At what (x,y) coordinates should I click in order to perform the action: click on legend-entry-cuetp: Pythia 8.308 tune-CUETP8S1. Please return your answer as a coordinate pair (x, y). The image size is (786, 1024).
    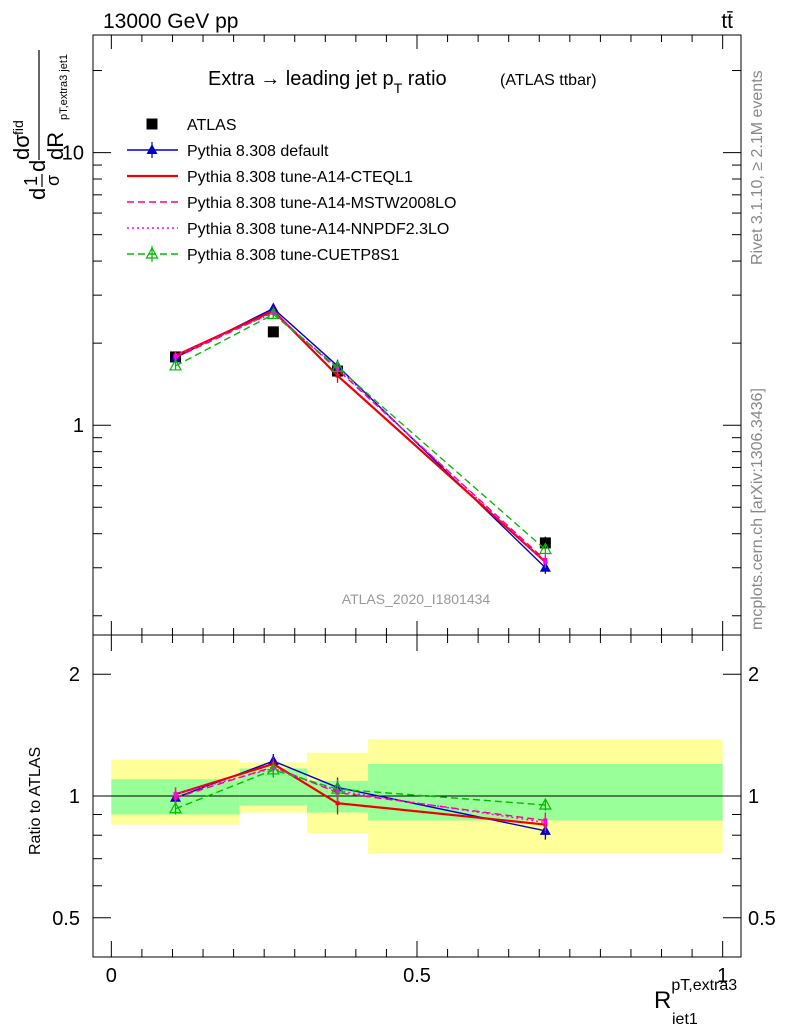
    Looking at the image, I should click on (263, 255).